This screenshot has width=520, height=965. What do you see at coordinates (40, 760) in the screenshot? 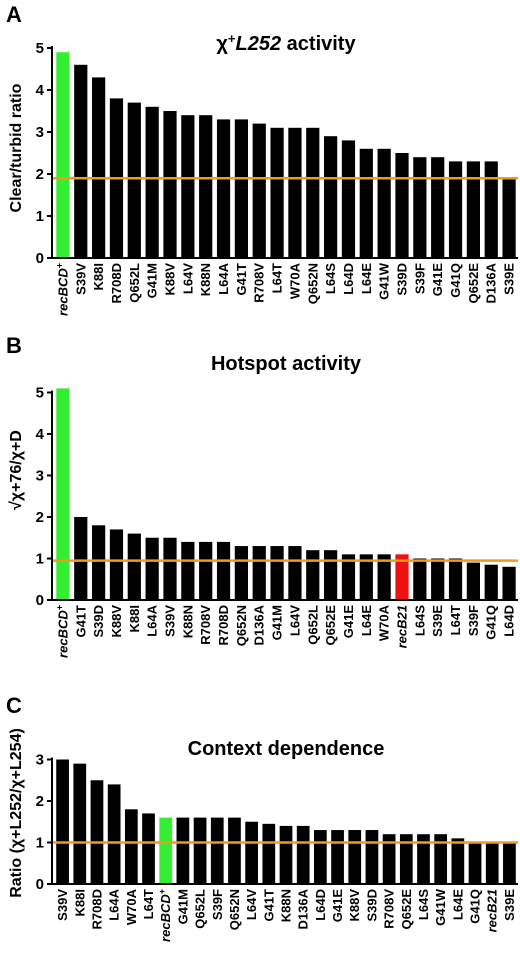
I see `y-tick-label-c-3: 3` at bounding box center [40, 760].